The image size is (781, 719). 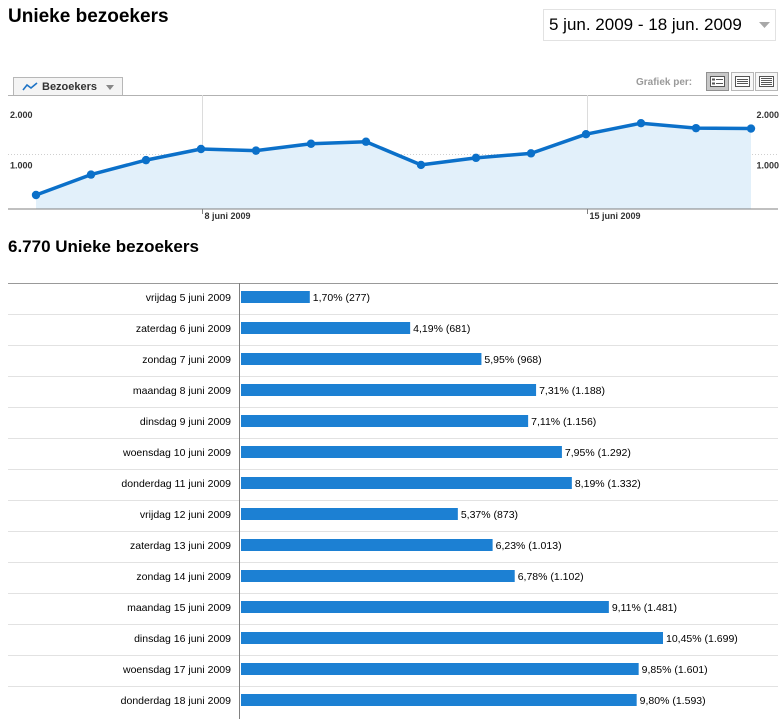 I want to click on bar-row: woensdag 17 juni 2009 9,85% (1.601), so click(x=393, y=675).